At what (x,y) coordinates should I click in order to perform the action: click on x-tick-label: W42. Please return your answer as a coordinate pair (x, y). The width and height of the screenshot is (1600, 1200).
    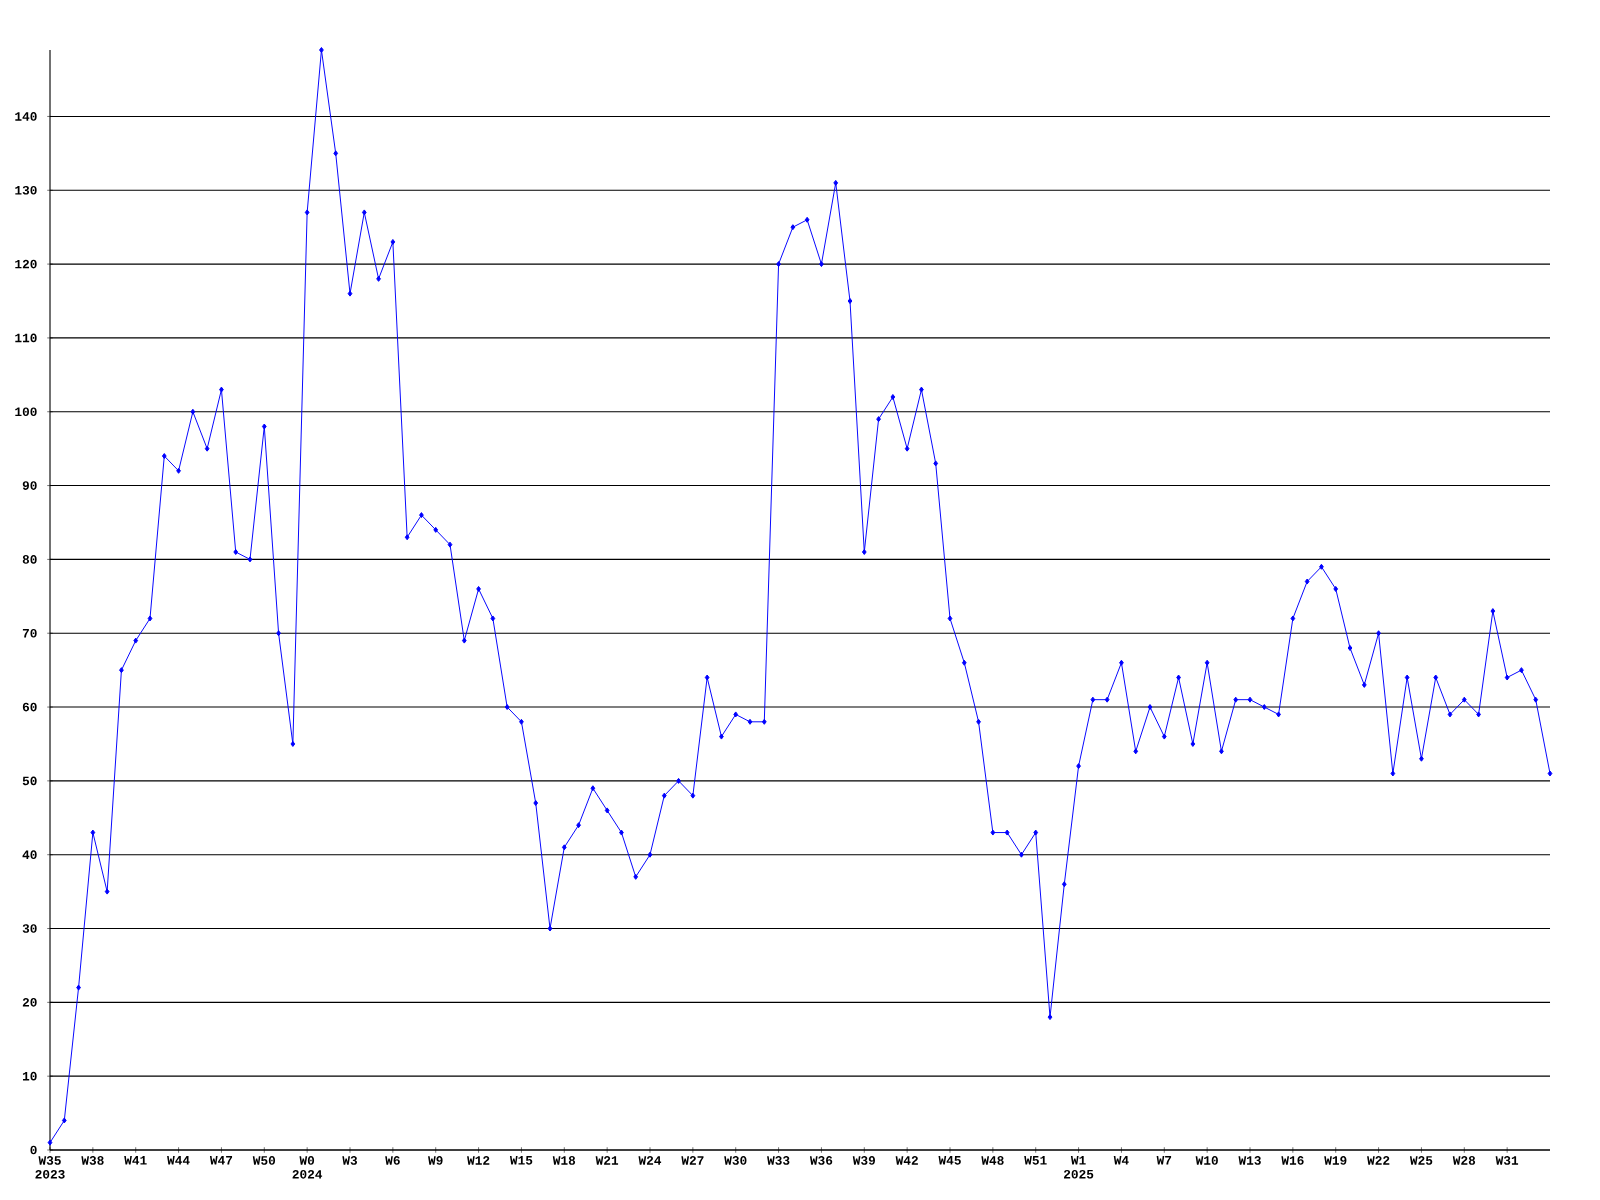
    Looking at the image, I should click on (906, 1160).